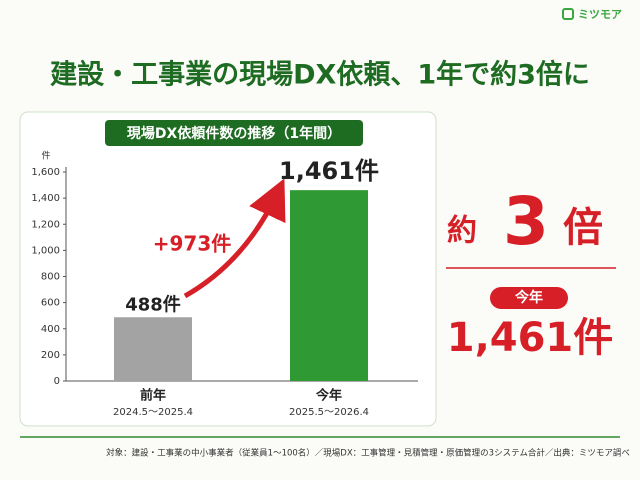 Image resolution: width=640 pixels, height=480 pixels. What do you see at coordinates (329, 412) in the screenshot?
I see `period-label: 2025.5～2026.4` at bounding box center [329, 412].